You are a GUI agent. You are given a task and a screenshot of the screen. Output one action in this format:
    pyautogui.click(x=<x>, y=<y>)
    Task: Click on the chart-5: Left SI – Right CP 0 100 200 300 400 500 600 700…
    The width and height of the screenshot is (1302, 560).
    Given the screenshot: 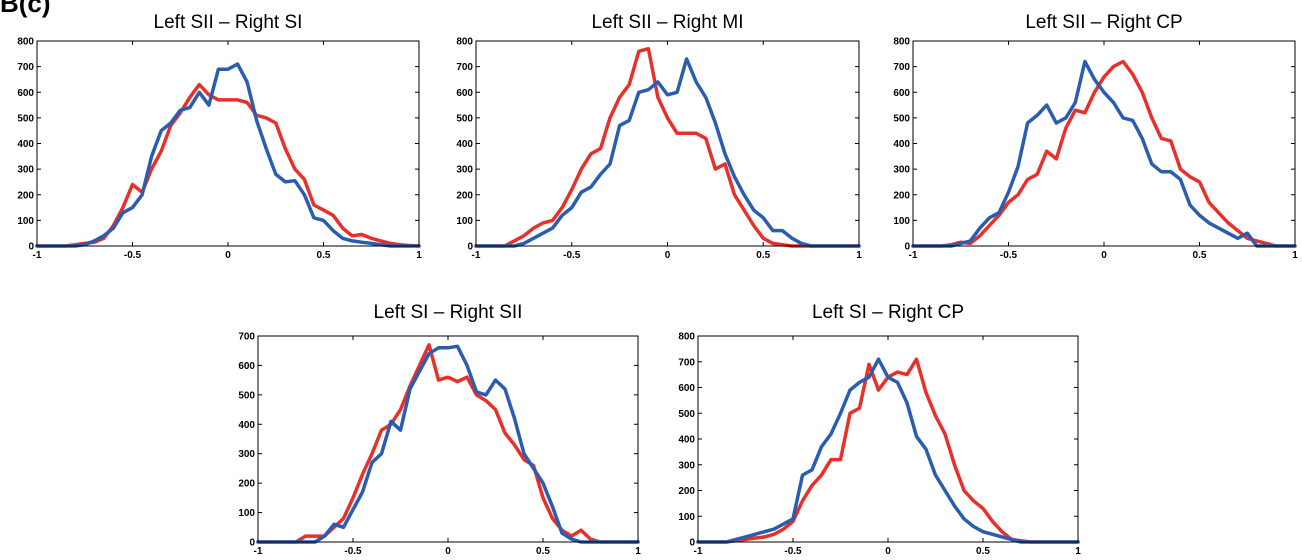 What is the action you would take?
    pyautogui.click(x=879, y=429)
    